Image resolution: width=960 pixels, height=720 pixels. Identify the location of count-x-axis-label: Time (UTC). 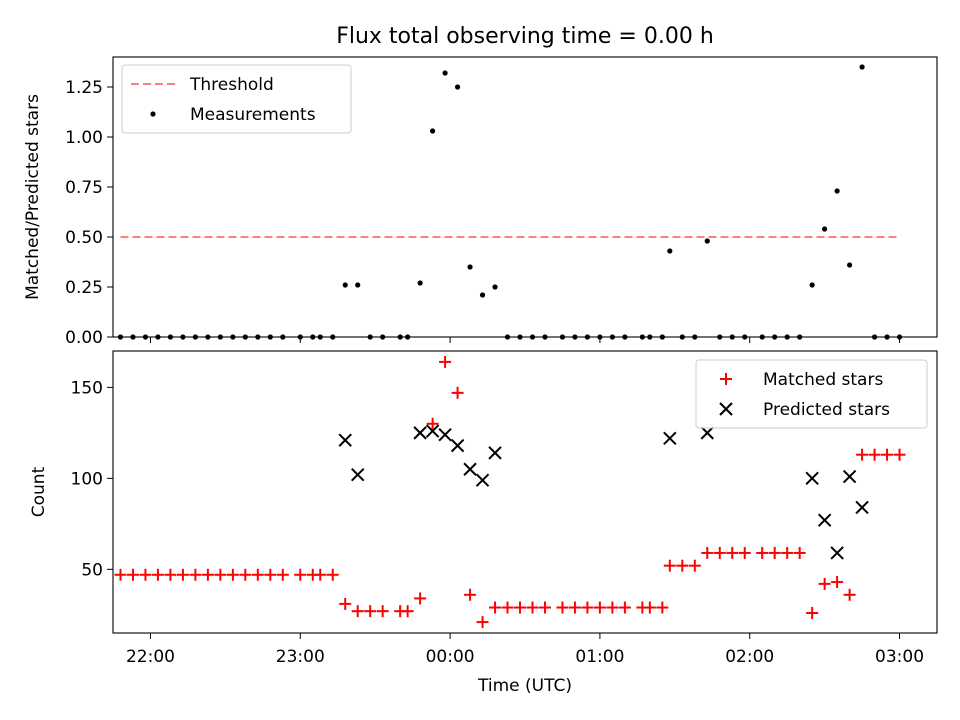
(524, 686).